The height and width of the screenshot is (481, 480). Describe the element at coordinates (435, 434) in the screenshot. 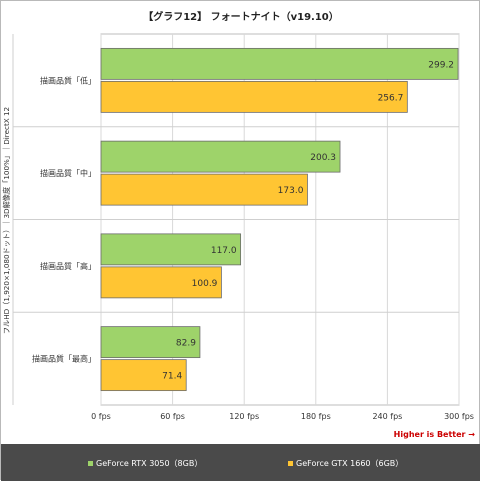

I see `higher-is-better-annotation: Higher is Better →` at that location.